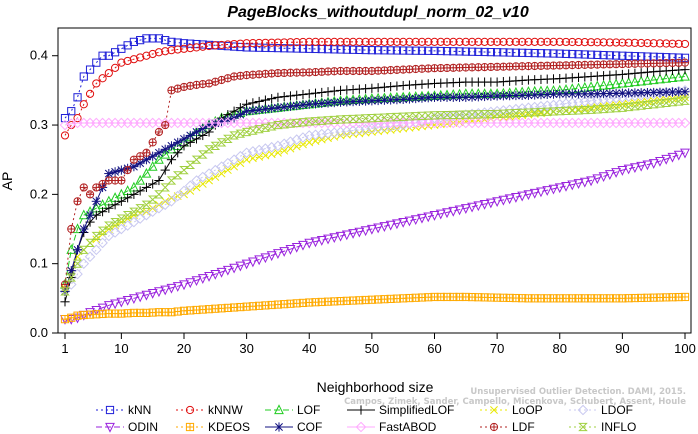  Describe the element at coordinates (527, 410) in the screenshot. I see `legend-label: LoOP` at that location.